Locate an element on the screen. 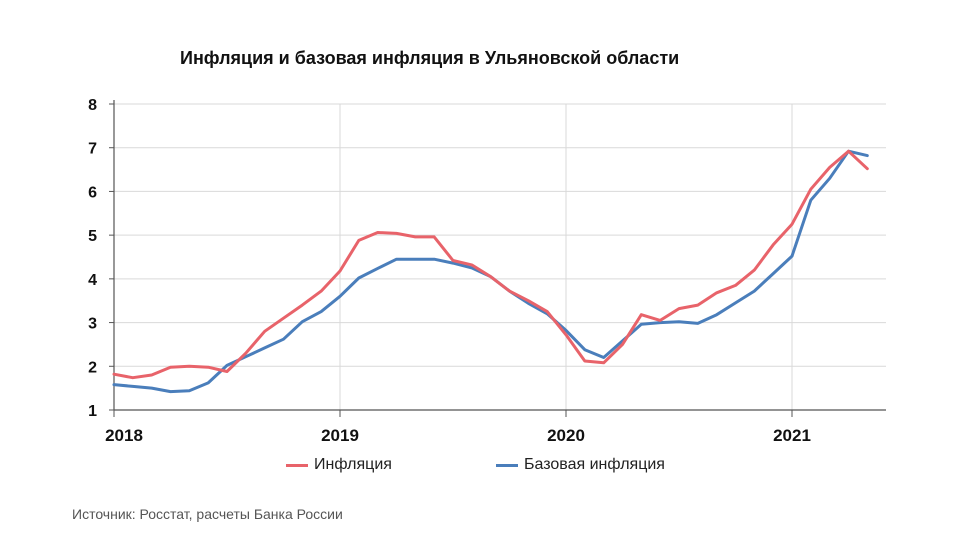 The image size is (960, 540). y-tick-label: 4 is located at coordinates (92, 280).